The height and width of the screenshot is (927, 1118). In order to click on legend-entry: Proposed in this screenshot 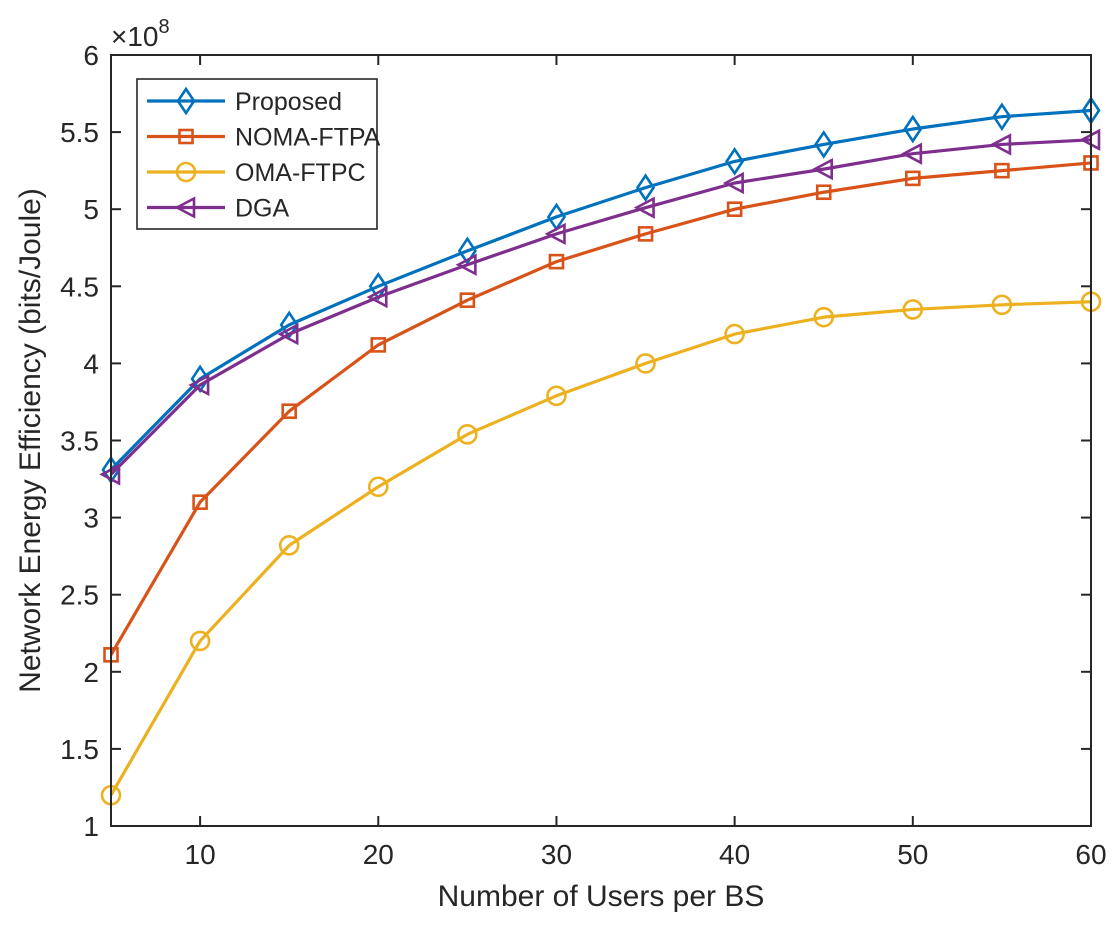, I will do `click(244, 101)`.